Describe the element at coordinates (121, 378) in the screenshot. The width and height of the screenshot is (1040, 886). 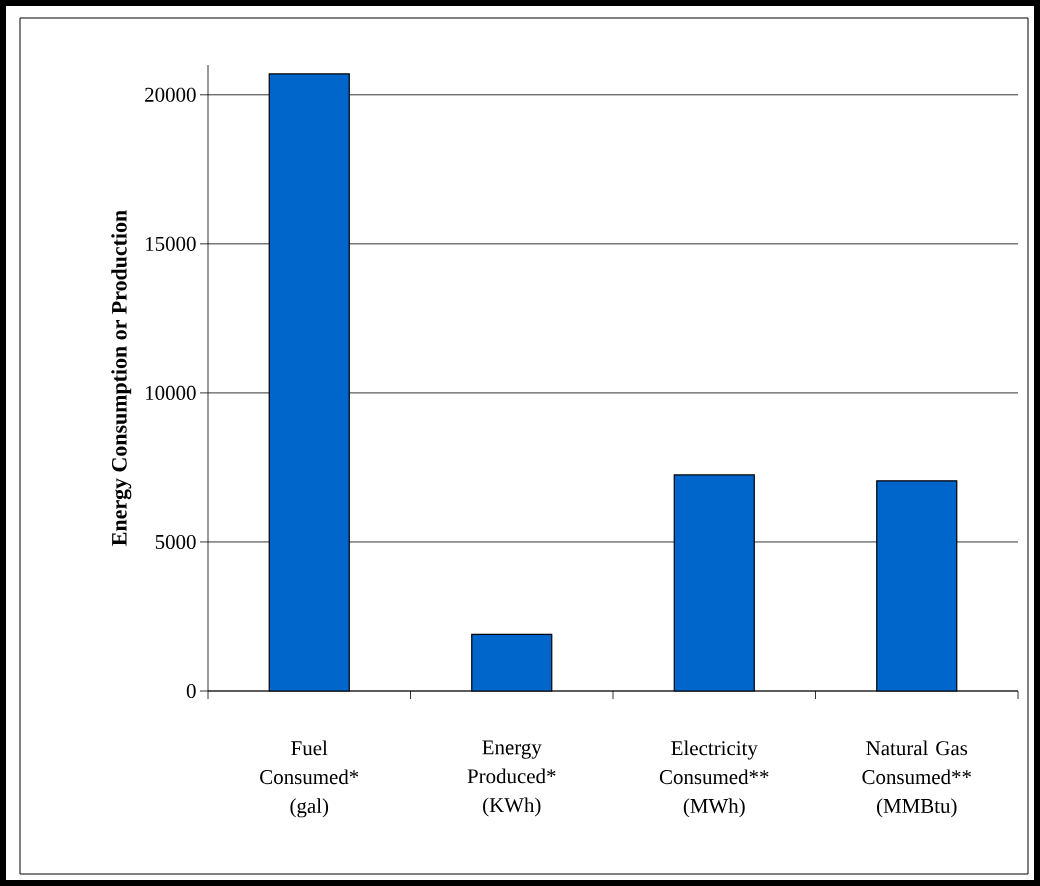
I see `y-axis-title: Energy Consumption or Production` at that location.